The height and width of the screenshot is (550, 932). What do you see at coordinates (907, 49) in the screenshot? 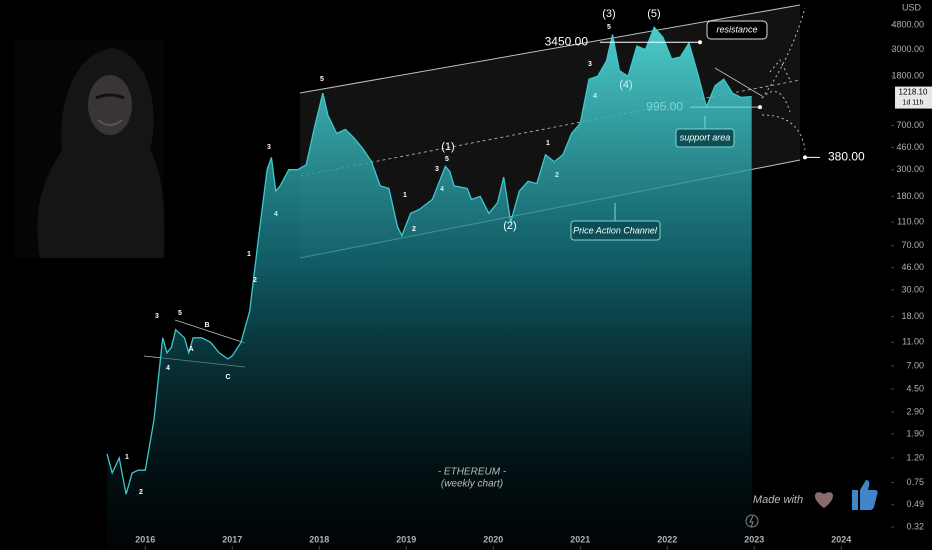
I see `y-tick-label: 3000.00` at bounding box center [907, 49].